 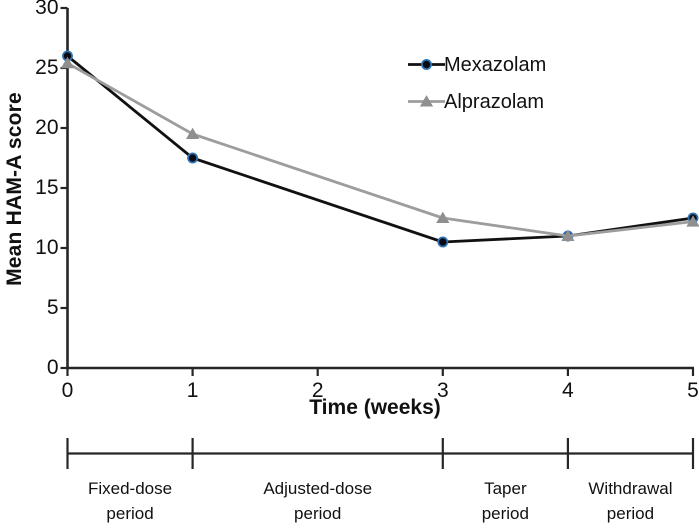 What do you see at coordinates (192, 390) in the screenshot?
I see `x-tick-label: 1` at bounding box center [192, 390].